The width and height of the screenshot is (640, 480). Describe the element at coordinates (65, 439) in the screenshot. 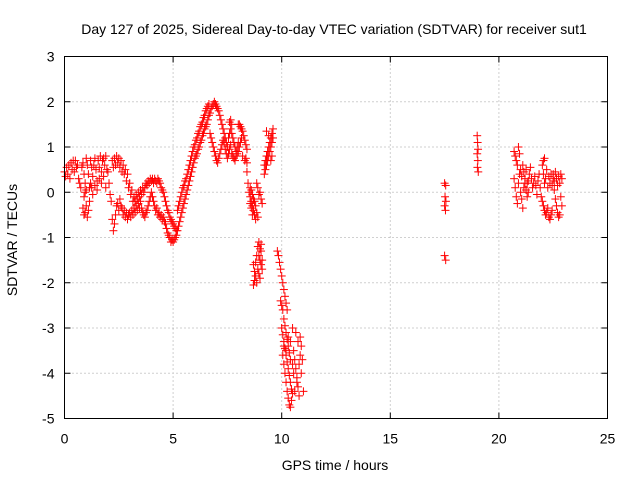

I see `x-tick-label: 0` at that location.